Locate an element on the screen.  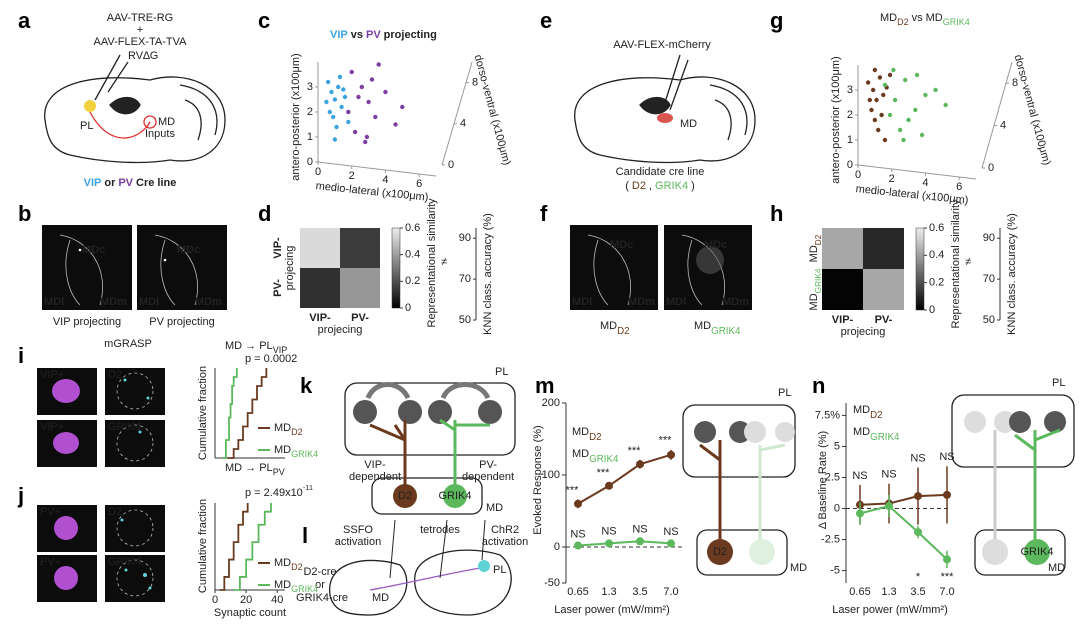
region-label: MDl is located at coordinates (54, 302).